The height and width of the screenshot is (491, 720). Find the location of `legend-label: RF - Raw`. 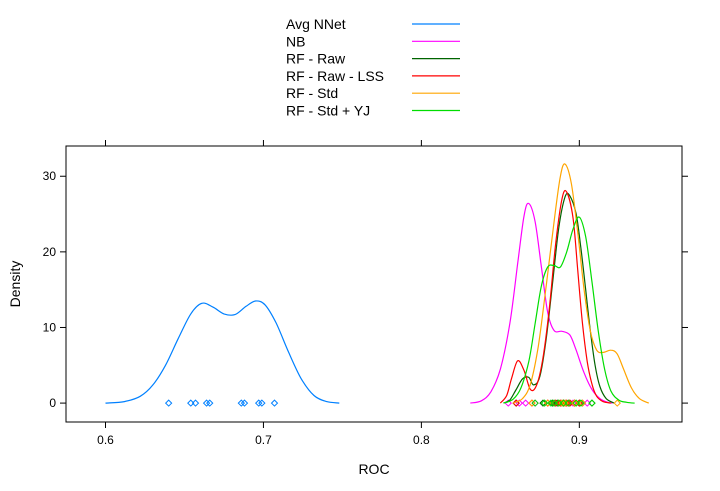

legend-label: RF - Raw is located at coordinates (316, 59).